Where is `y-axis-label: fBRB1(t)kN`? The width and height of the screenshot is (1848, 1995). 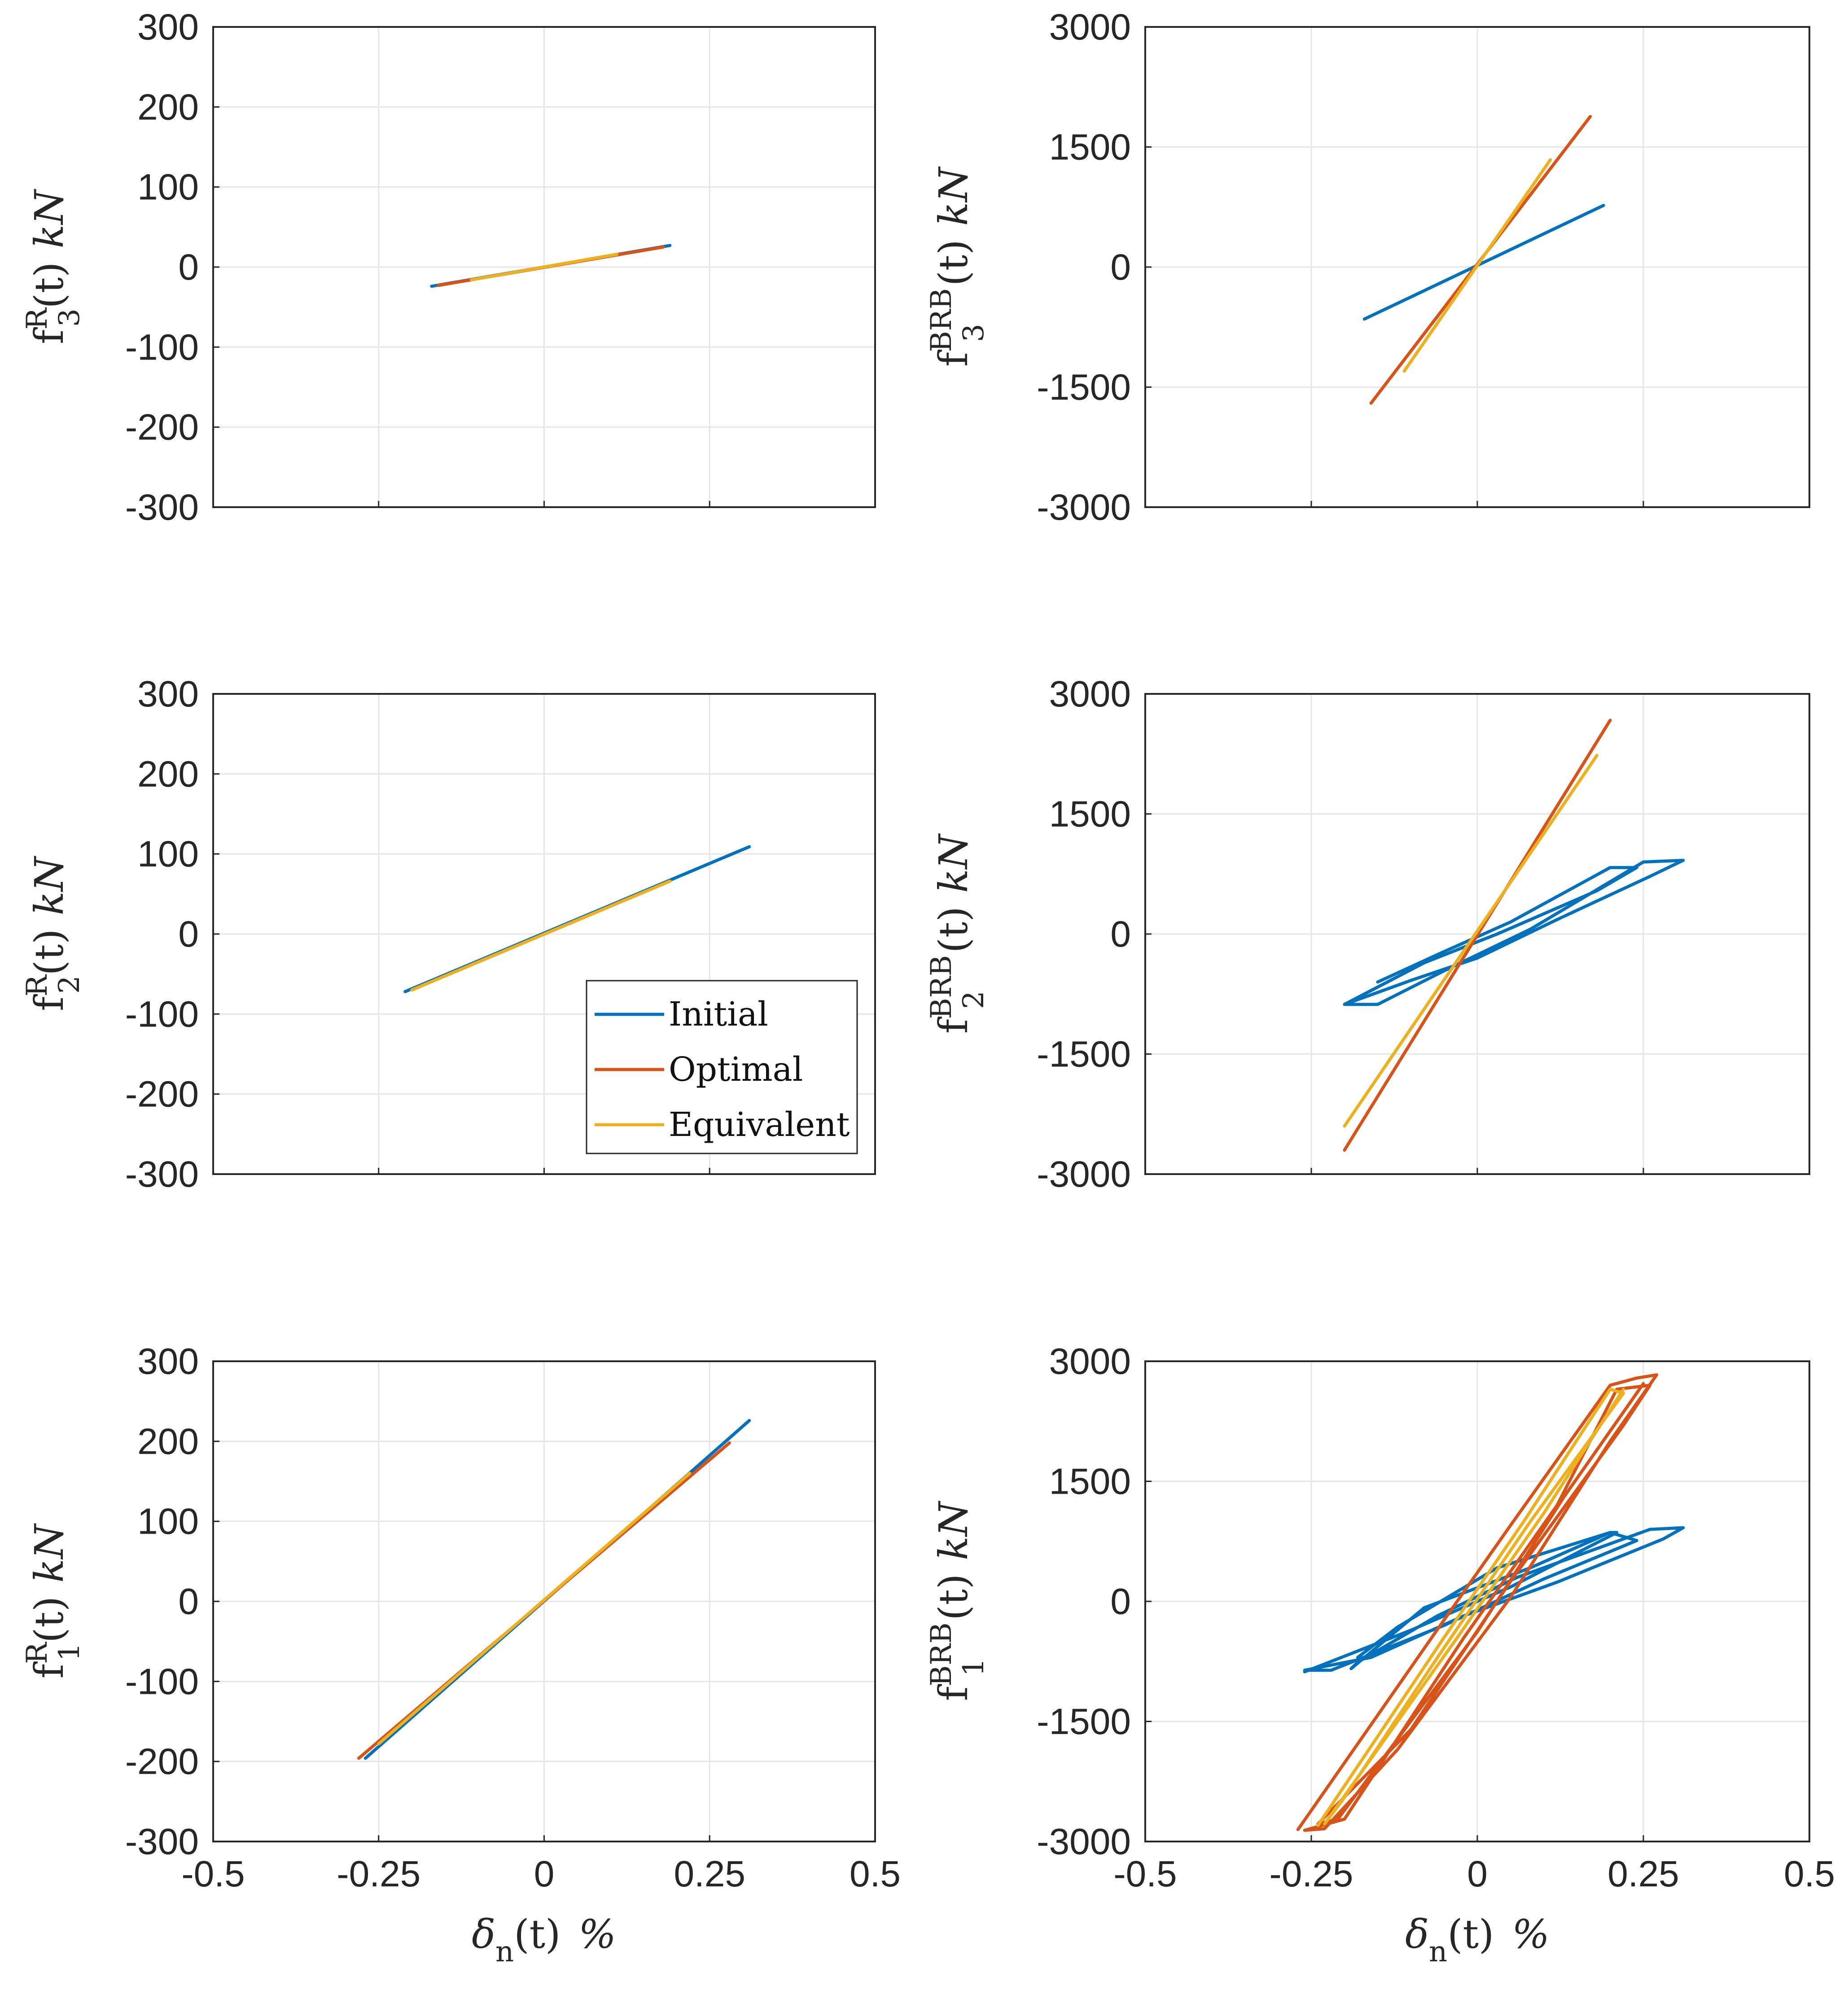
y-axis-label: fBRB1(t)kN is located at coordinates (957, 1600).